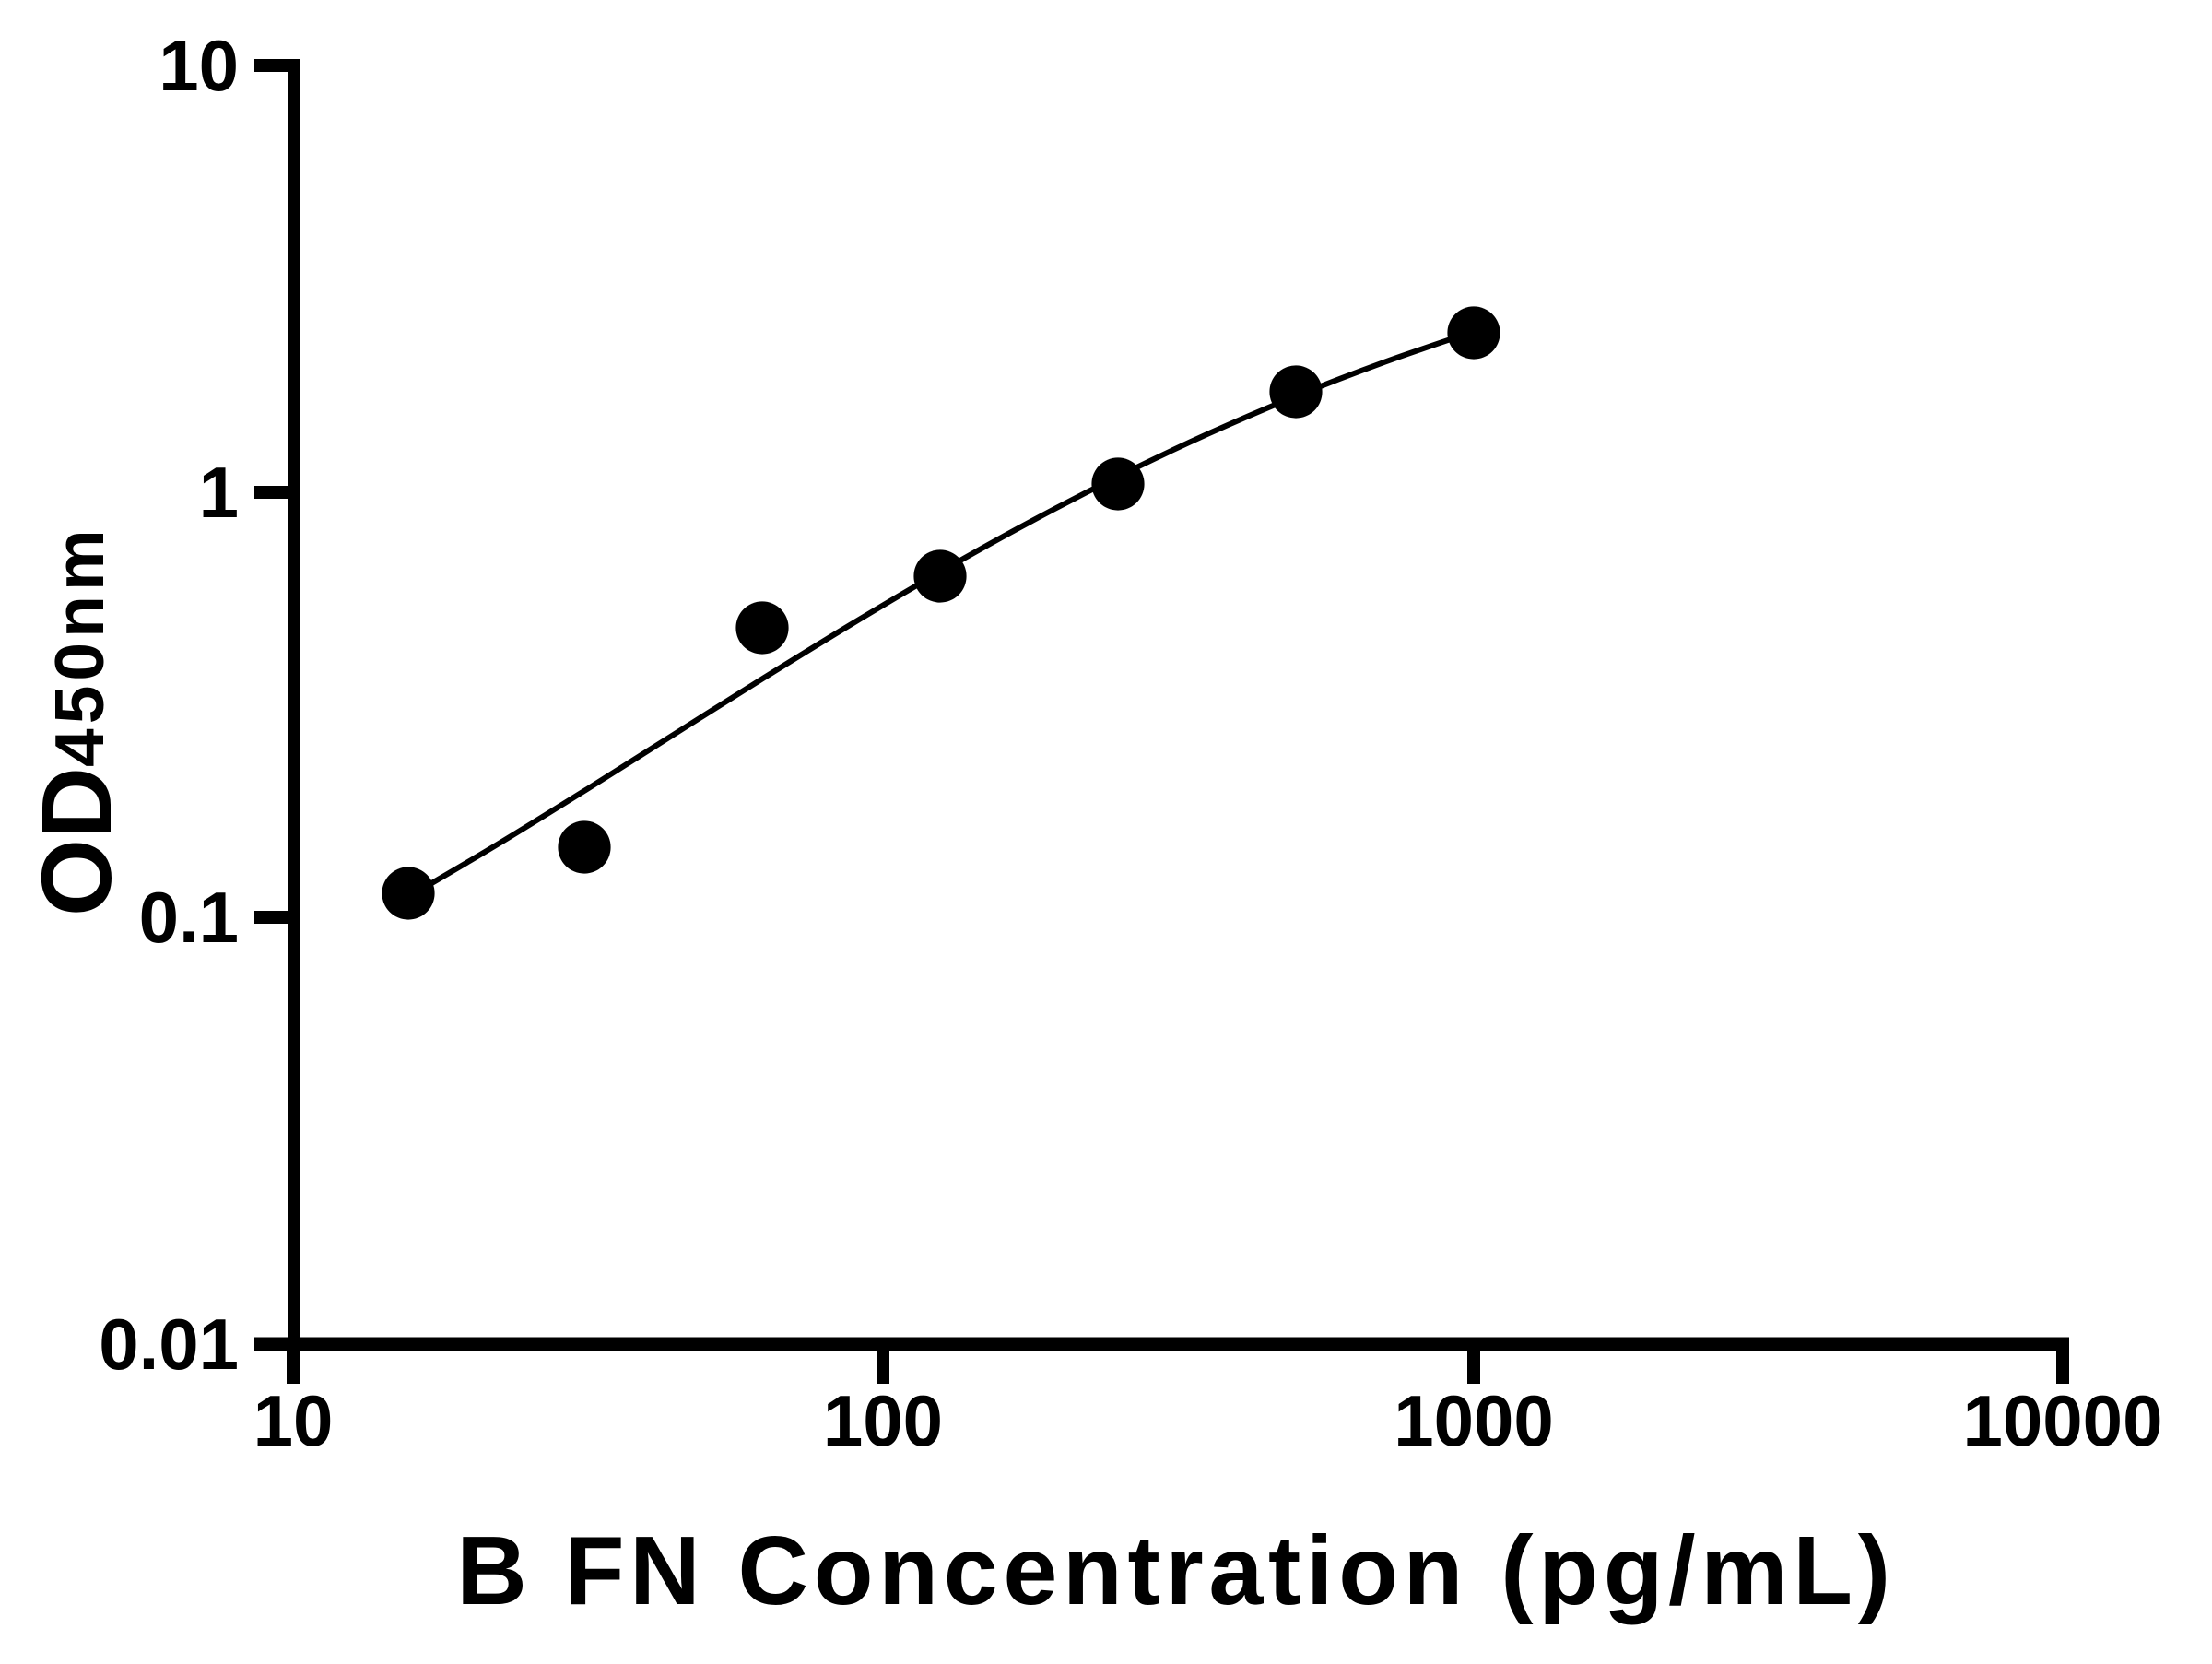  What do you see at coordinates (219, 492) in the screenshot?
I see `svg-text: 1` at bounding box center [219, 492].